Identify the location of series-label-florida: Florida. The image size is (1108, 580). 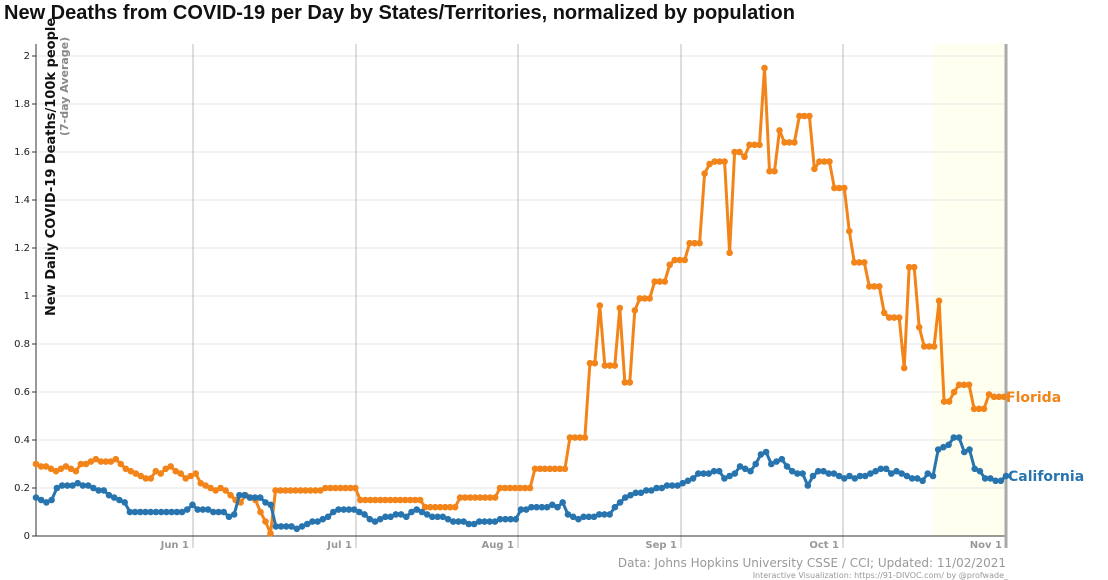
(1033, 398).